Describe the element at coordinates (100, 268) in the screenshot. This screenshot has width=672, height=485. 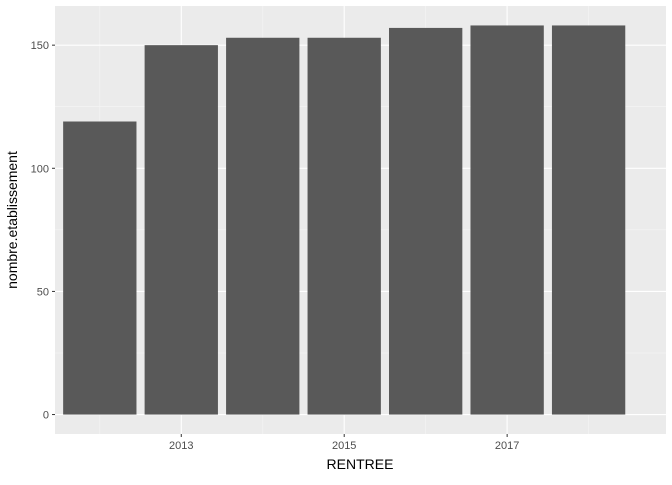
I see `bar-2012` at that location.